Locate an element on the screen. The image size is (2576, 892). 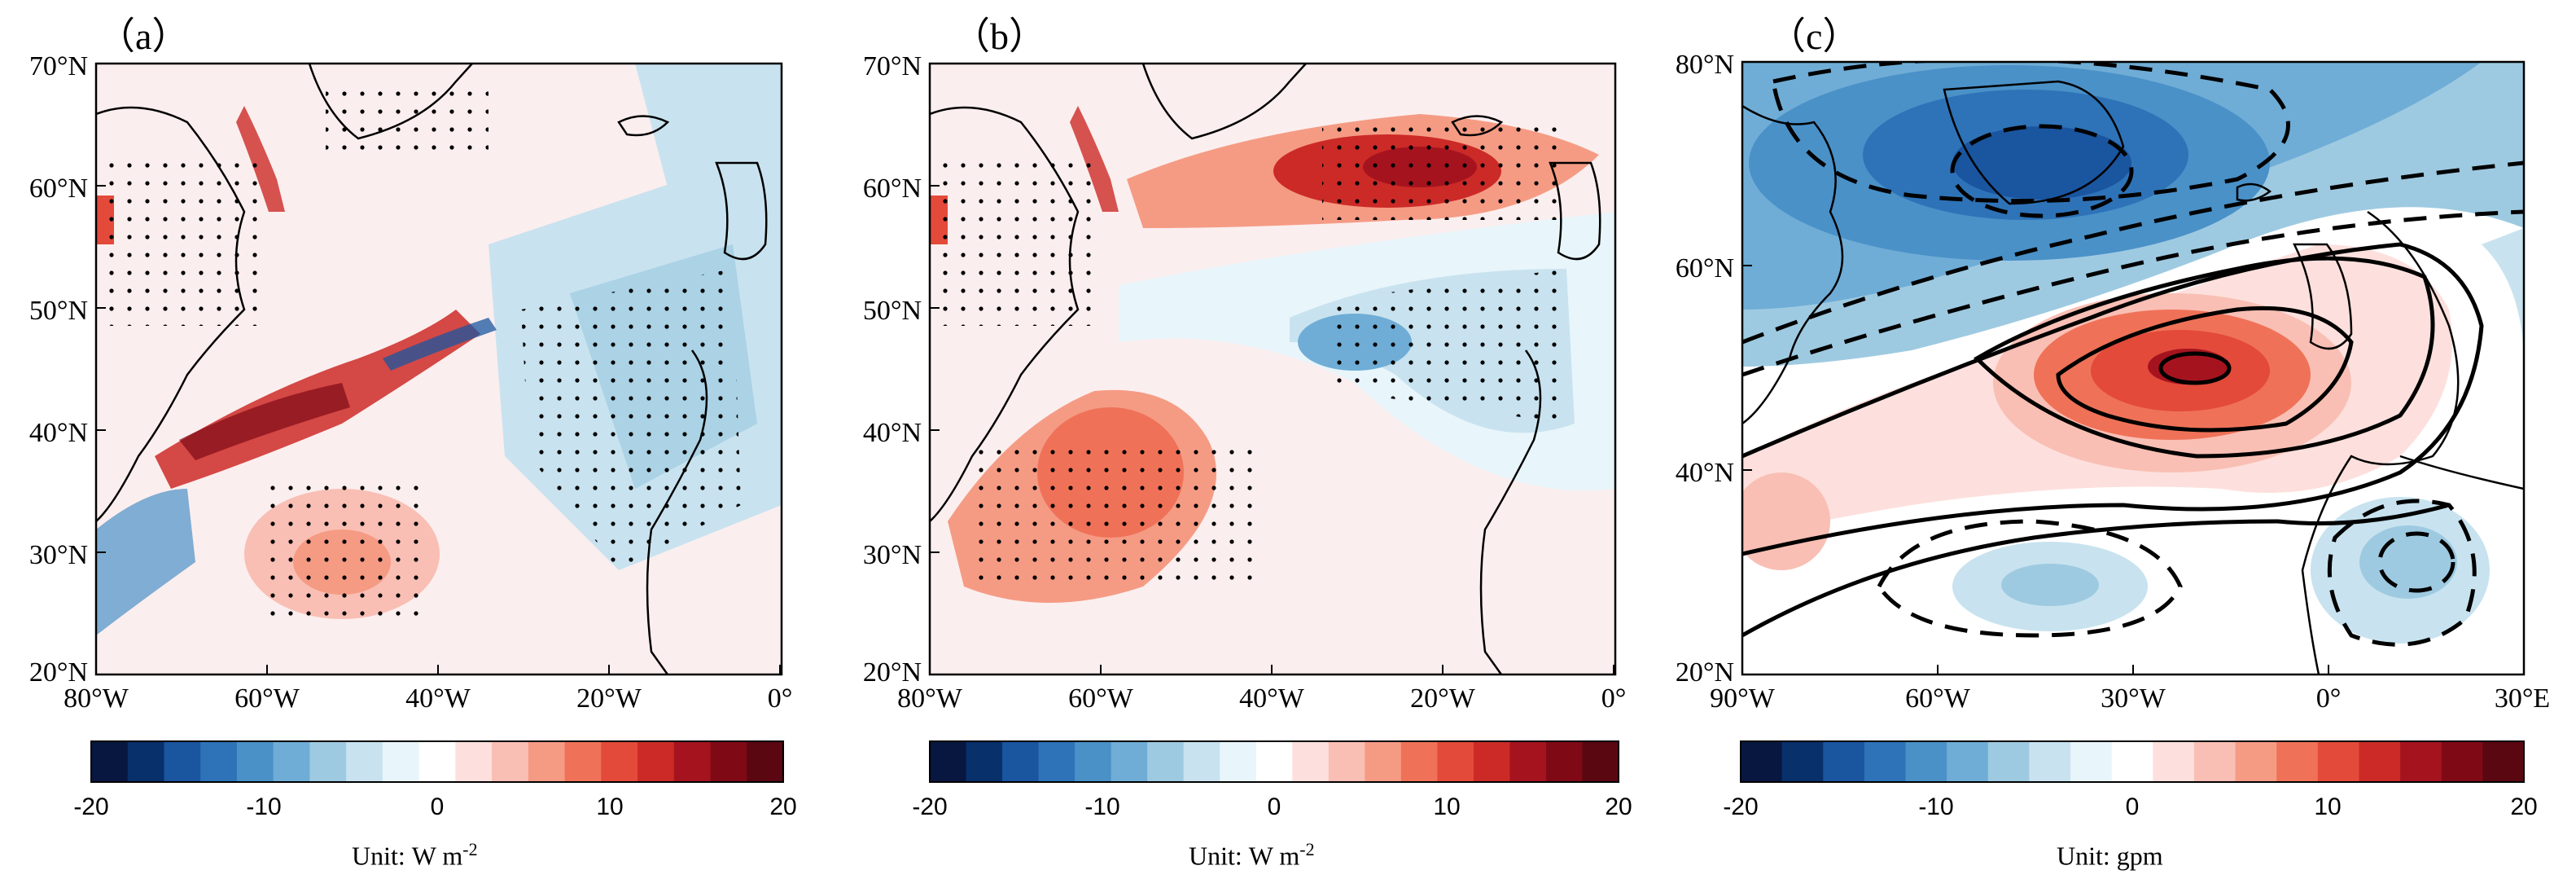
coastline-north-america is located at coordinates (1793, 264).